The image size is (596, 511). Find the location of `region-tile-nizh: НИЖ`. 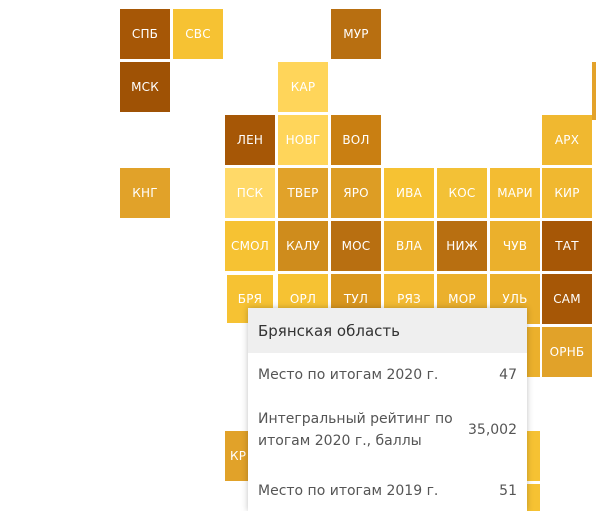

region-tile-nizh: НИЖ is located at coordinates (462, 246).